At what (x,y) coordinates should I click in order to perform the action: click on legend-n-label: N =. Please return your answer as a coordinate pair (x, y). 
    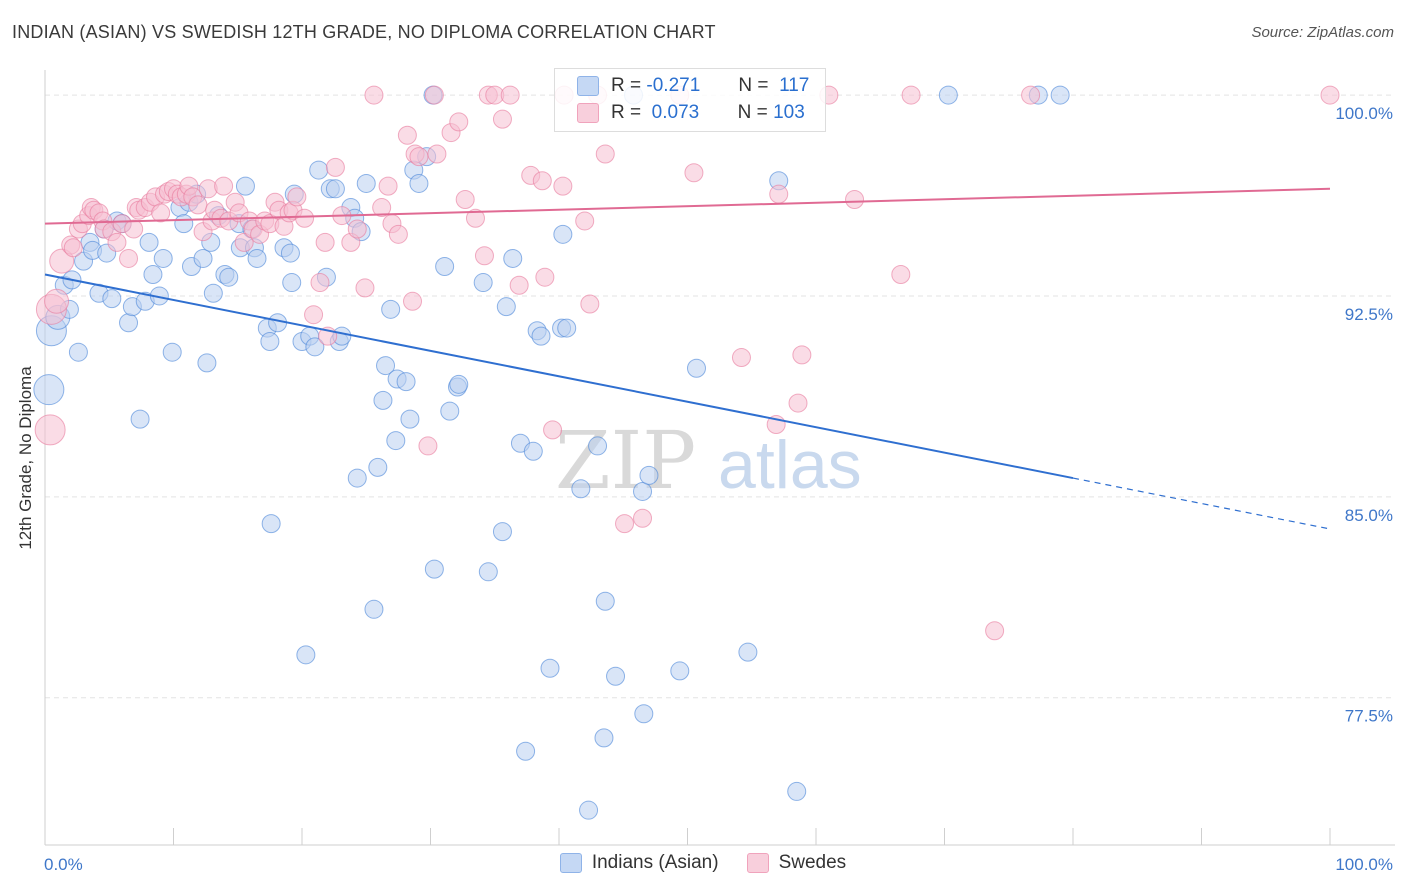
    Looking at the image, I should click on (752, 112).